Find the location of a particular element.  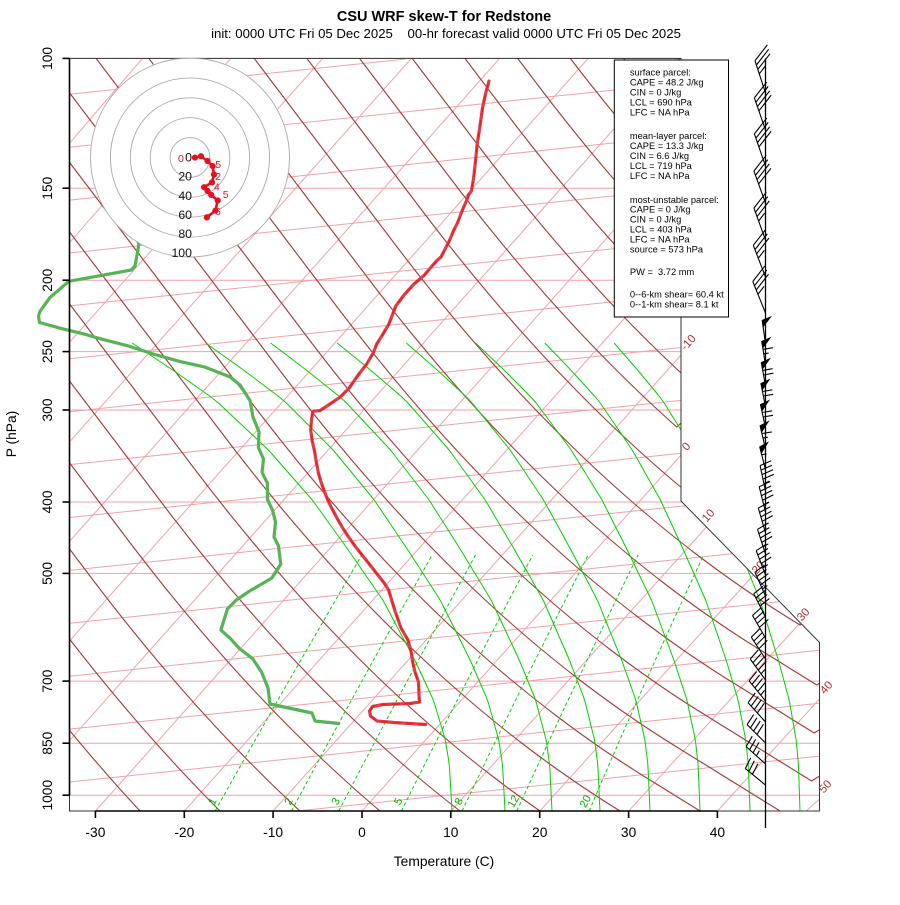

svg-text: most-unstable parcel: is located at coordinates (674, 200).